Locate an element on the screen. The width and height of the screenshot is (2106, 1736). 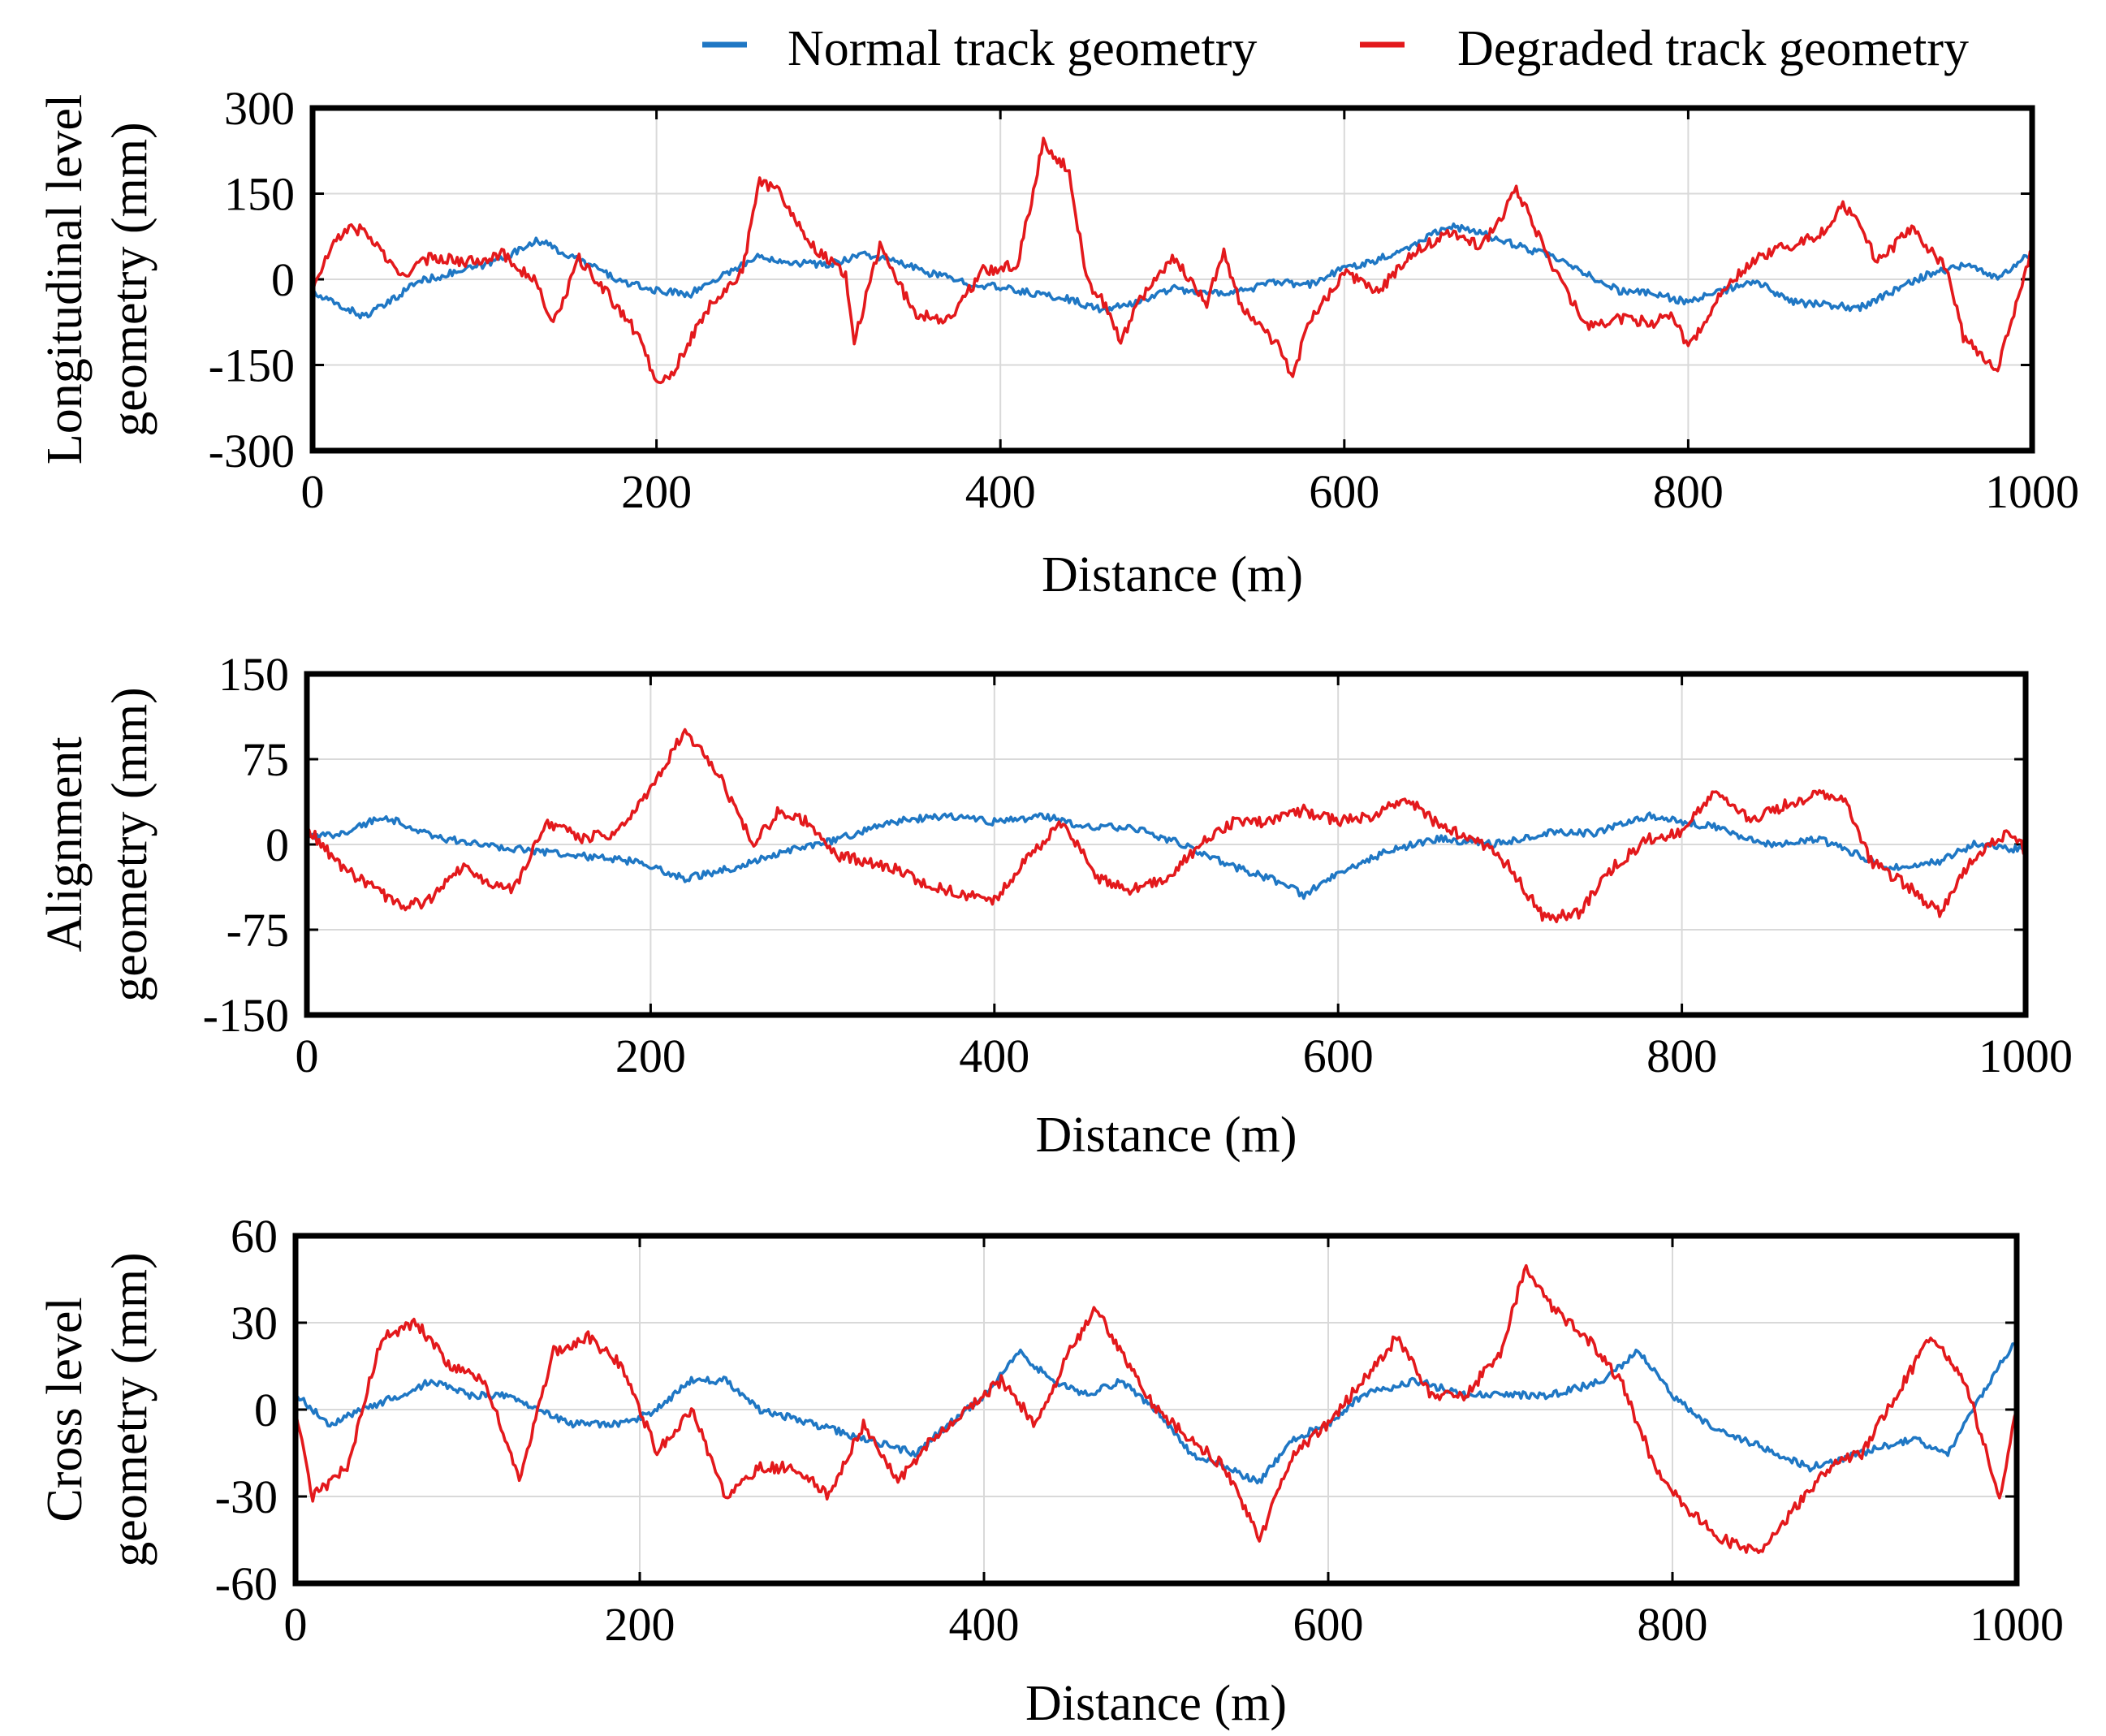
y-tick-label: -60 is located at coordinates (247, 1583).